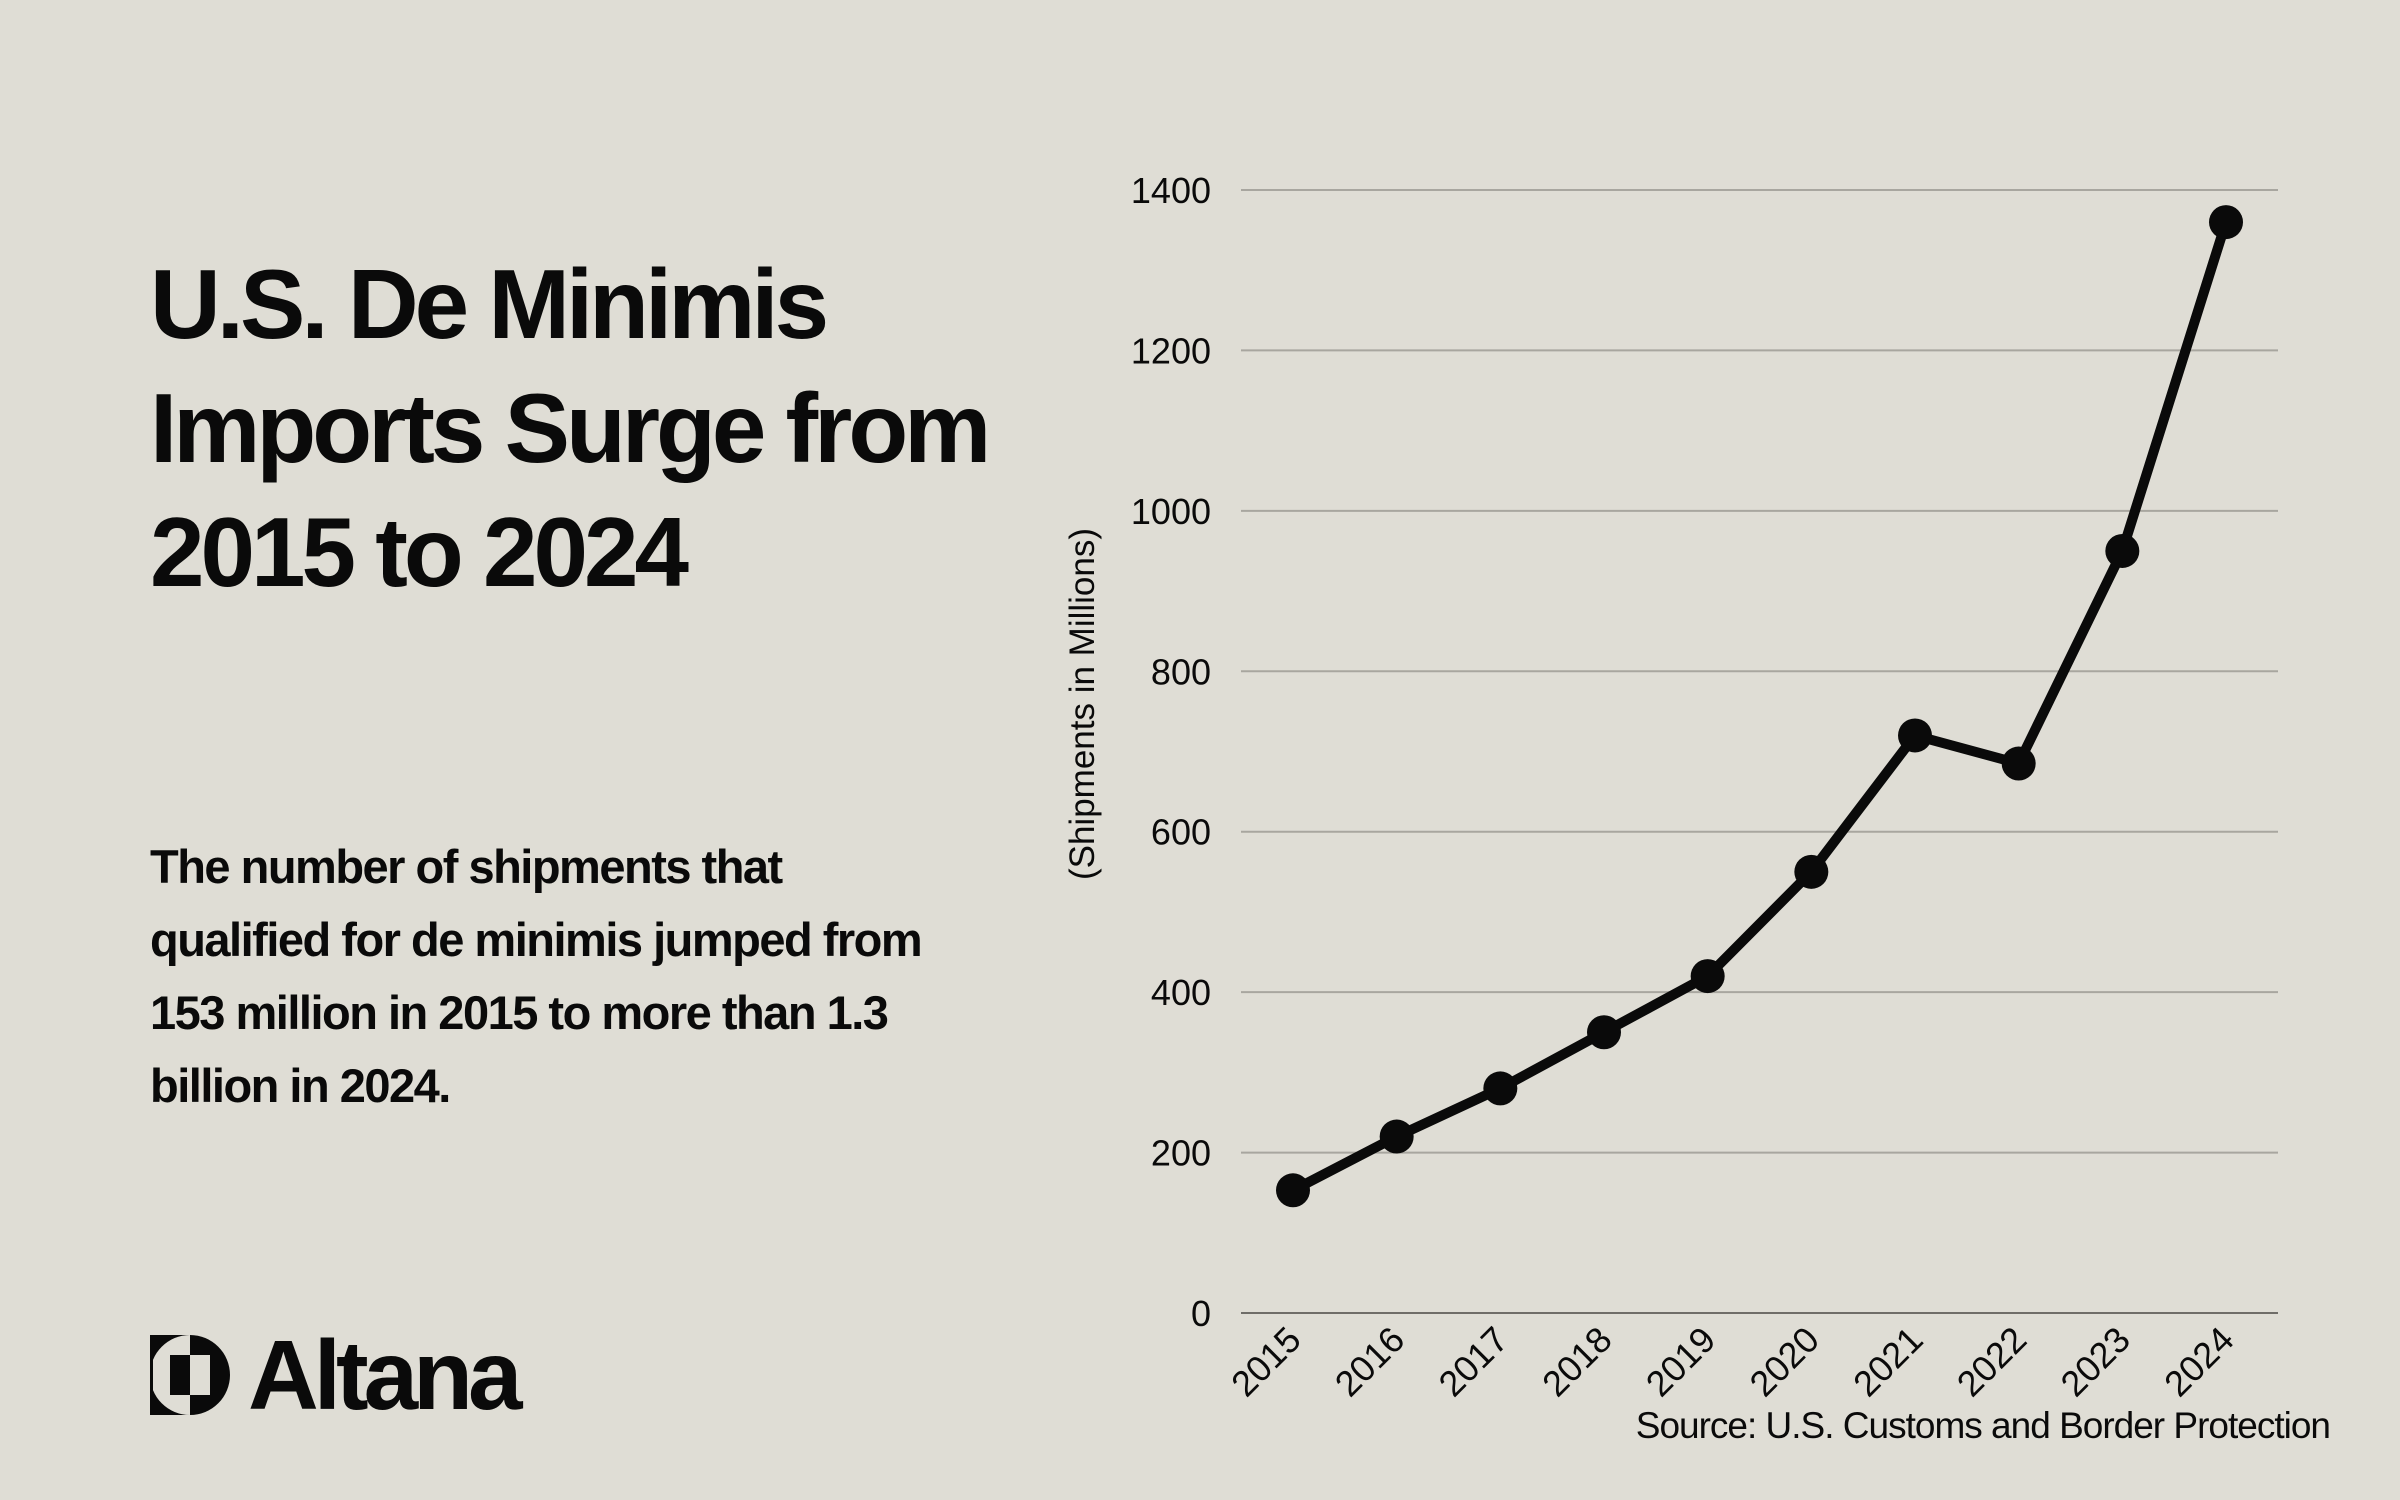 Image resolution: width=2400 pixels, height=1500 pixels. I want to click on data-point-2018, so click(1604, 1032).